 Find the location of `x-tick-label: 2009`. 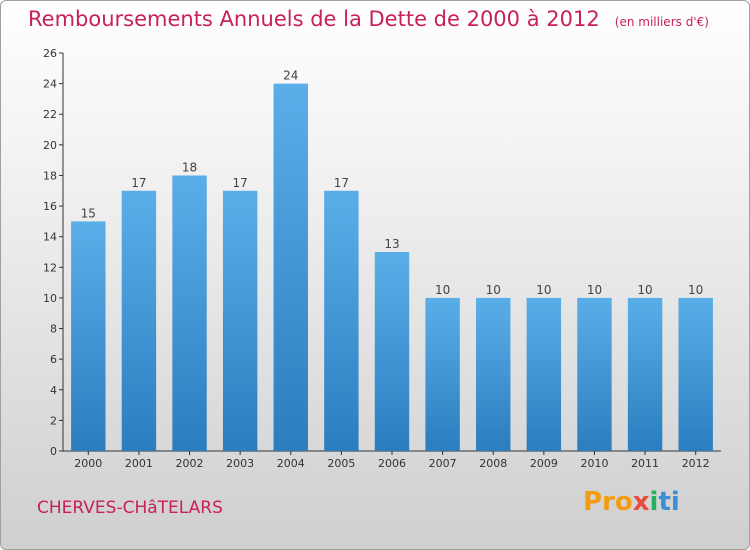

x-tick-label: 2009 is located at coordinates (544, 463).